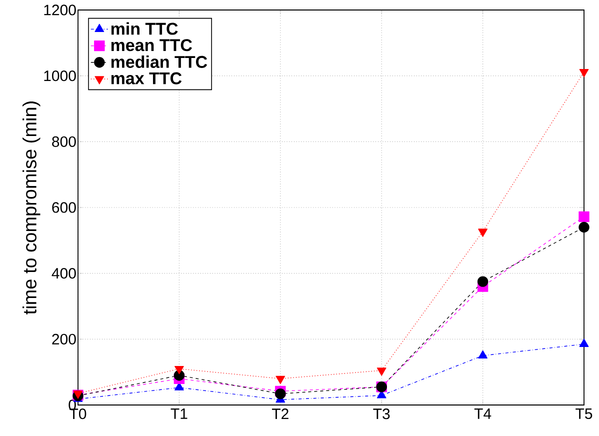  I want to click on x-tick-label: T3, so click(381, 414).